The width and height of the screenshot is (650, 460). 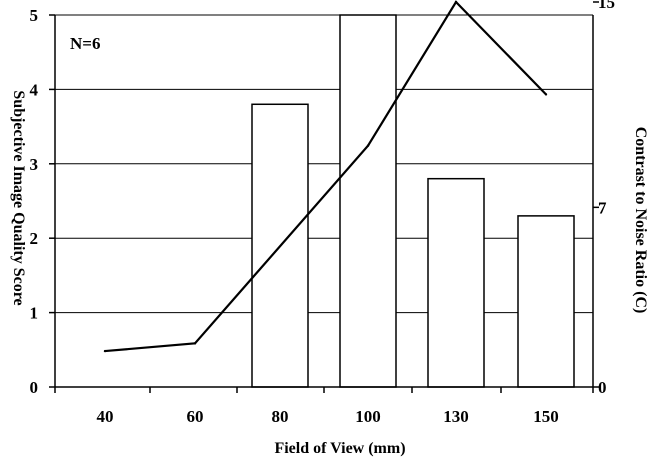 I want to click on y-tick-label: 4, so click(x=34, y=89).